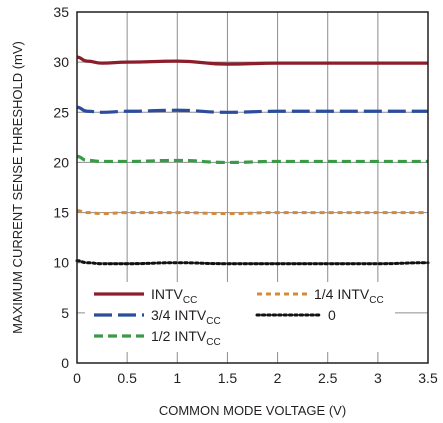  What do you see at coordinates (186, 317) in the screenshot?
I see `legend-label: 3/4 INTVCC` at bounding box center [186, 317].